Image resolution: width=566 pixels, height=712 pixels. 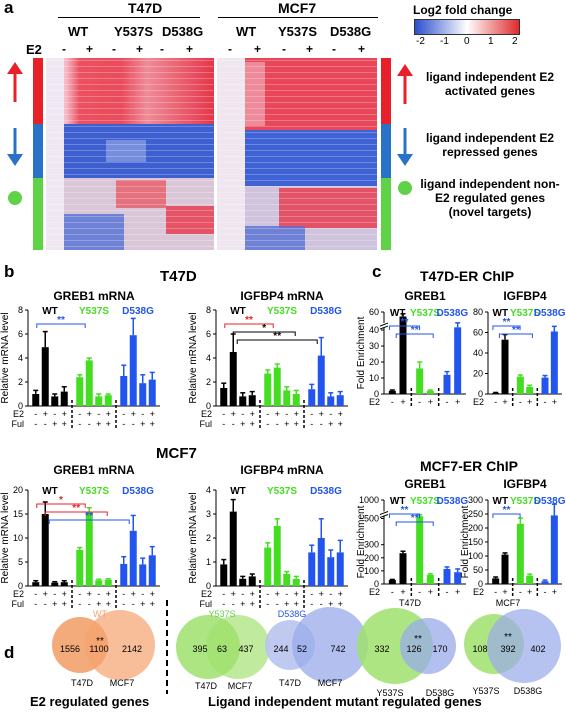 What do you see at coordinates (330, 683) in the screenshot?
I see `venn-d538g-right-label: MCF7` at bounding box center [330, 683].